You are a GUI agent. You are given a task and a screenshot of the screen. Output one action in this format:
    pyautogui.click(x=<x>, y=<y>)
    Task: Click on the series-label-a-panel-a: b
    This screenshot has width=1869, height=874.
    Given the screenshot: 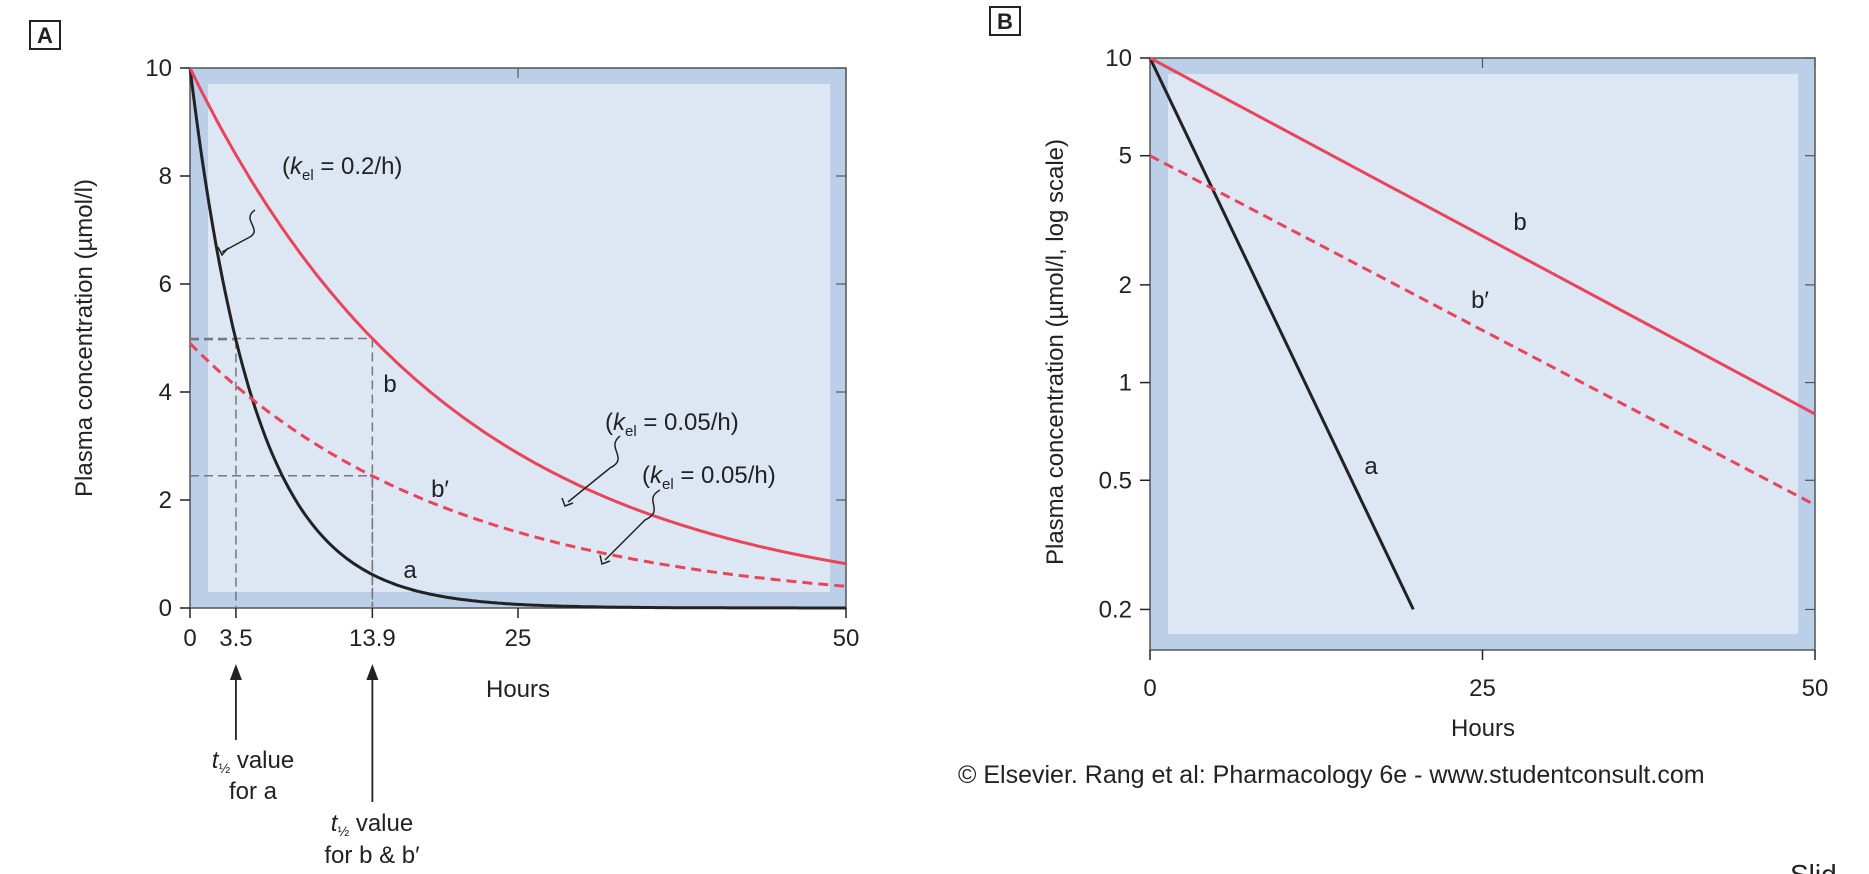 What is the action you would take?
    pyautogui.click(x=389, y=384)
    